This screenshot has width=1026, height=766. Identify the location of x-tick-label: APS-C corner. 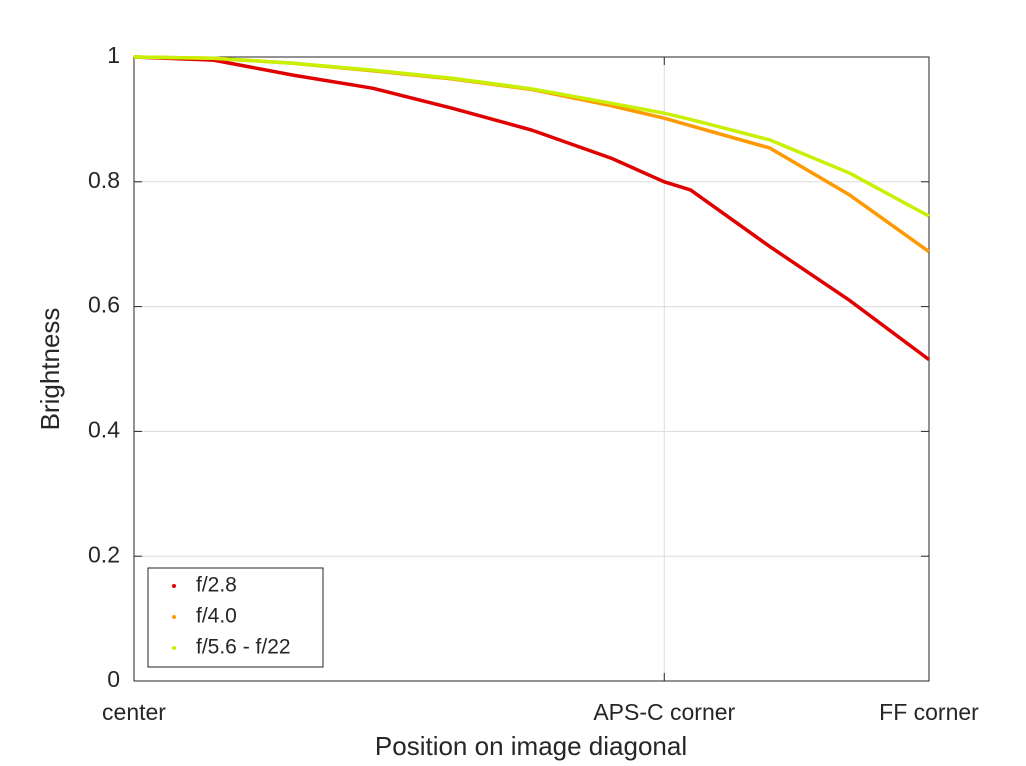
(664, 712).